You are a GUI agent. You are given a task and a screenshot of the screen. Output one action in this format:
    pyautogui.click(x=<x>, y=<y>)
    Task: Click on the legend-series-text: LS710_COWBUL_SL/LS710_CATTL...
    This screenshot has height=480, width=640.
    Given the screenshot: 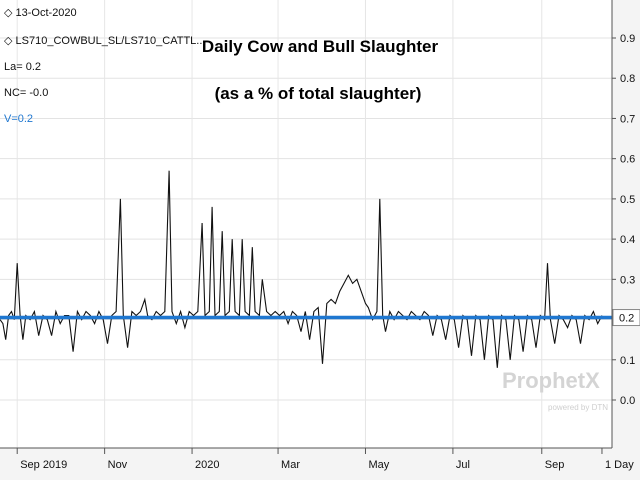 What is the action you would take?
    pyautogui.click(x=111, y=41)
    